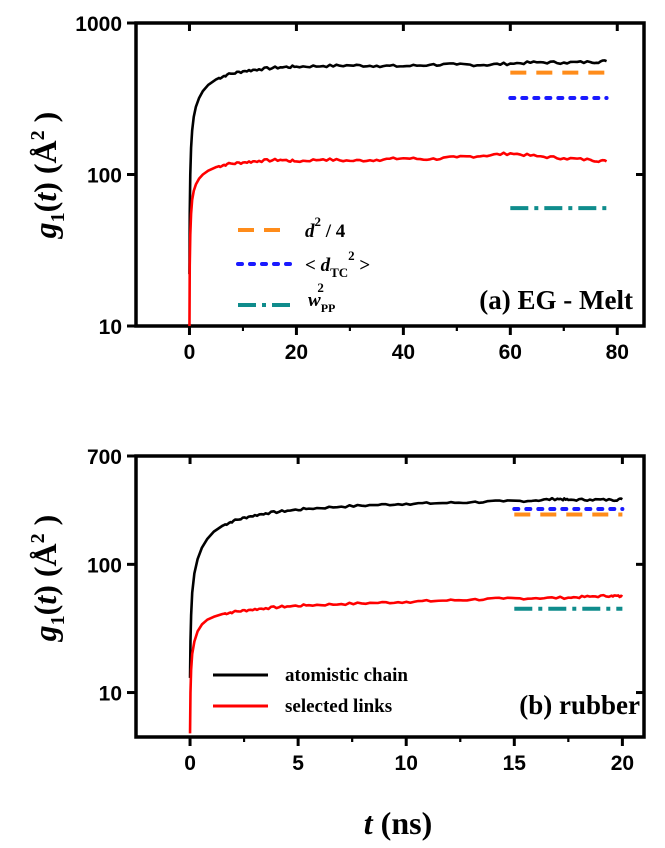  Describe the element at coordinates (325, 228) in the screenshot. I see `legend-label-d2: d2 / 4` at that location.